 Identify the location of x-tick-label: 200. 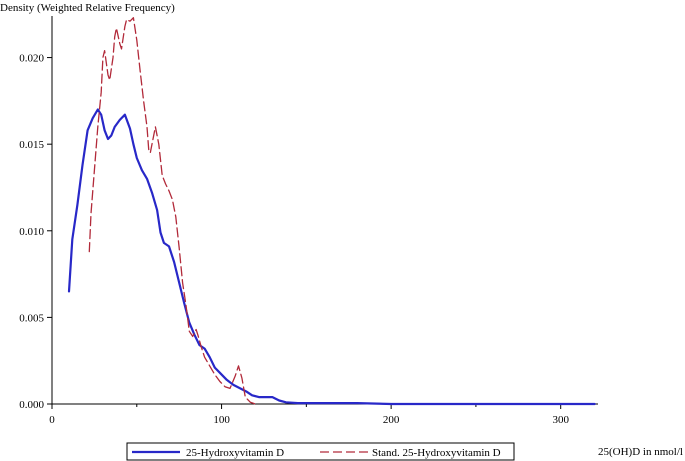
(391, 420).